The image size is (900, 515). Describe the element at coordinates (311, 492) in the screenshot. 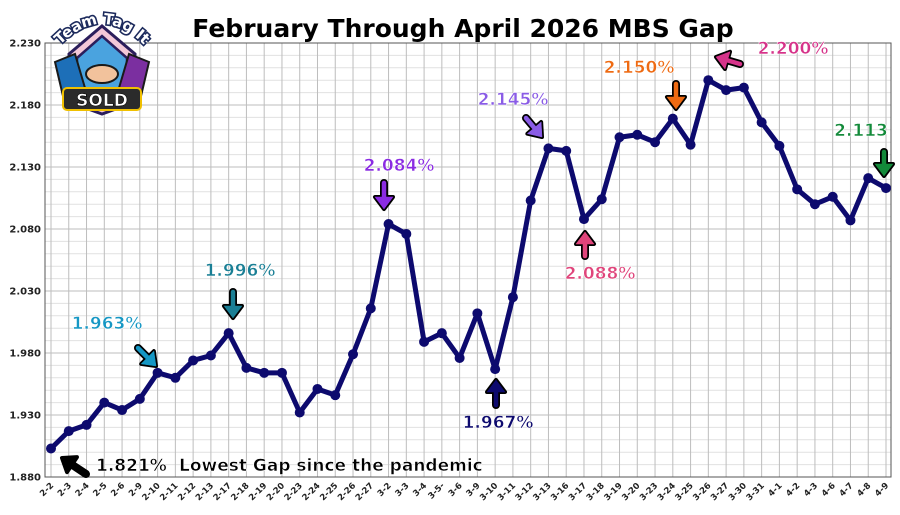

I see `x-tick-label: 2-24` at that location.